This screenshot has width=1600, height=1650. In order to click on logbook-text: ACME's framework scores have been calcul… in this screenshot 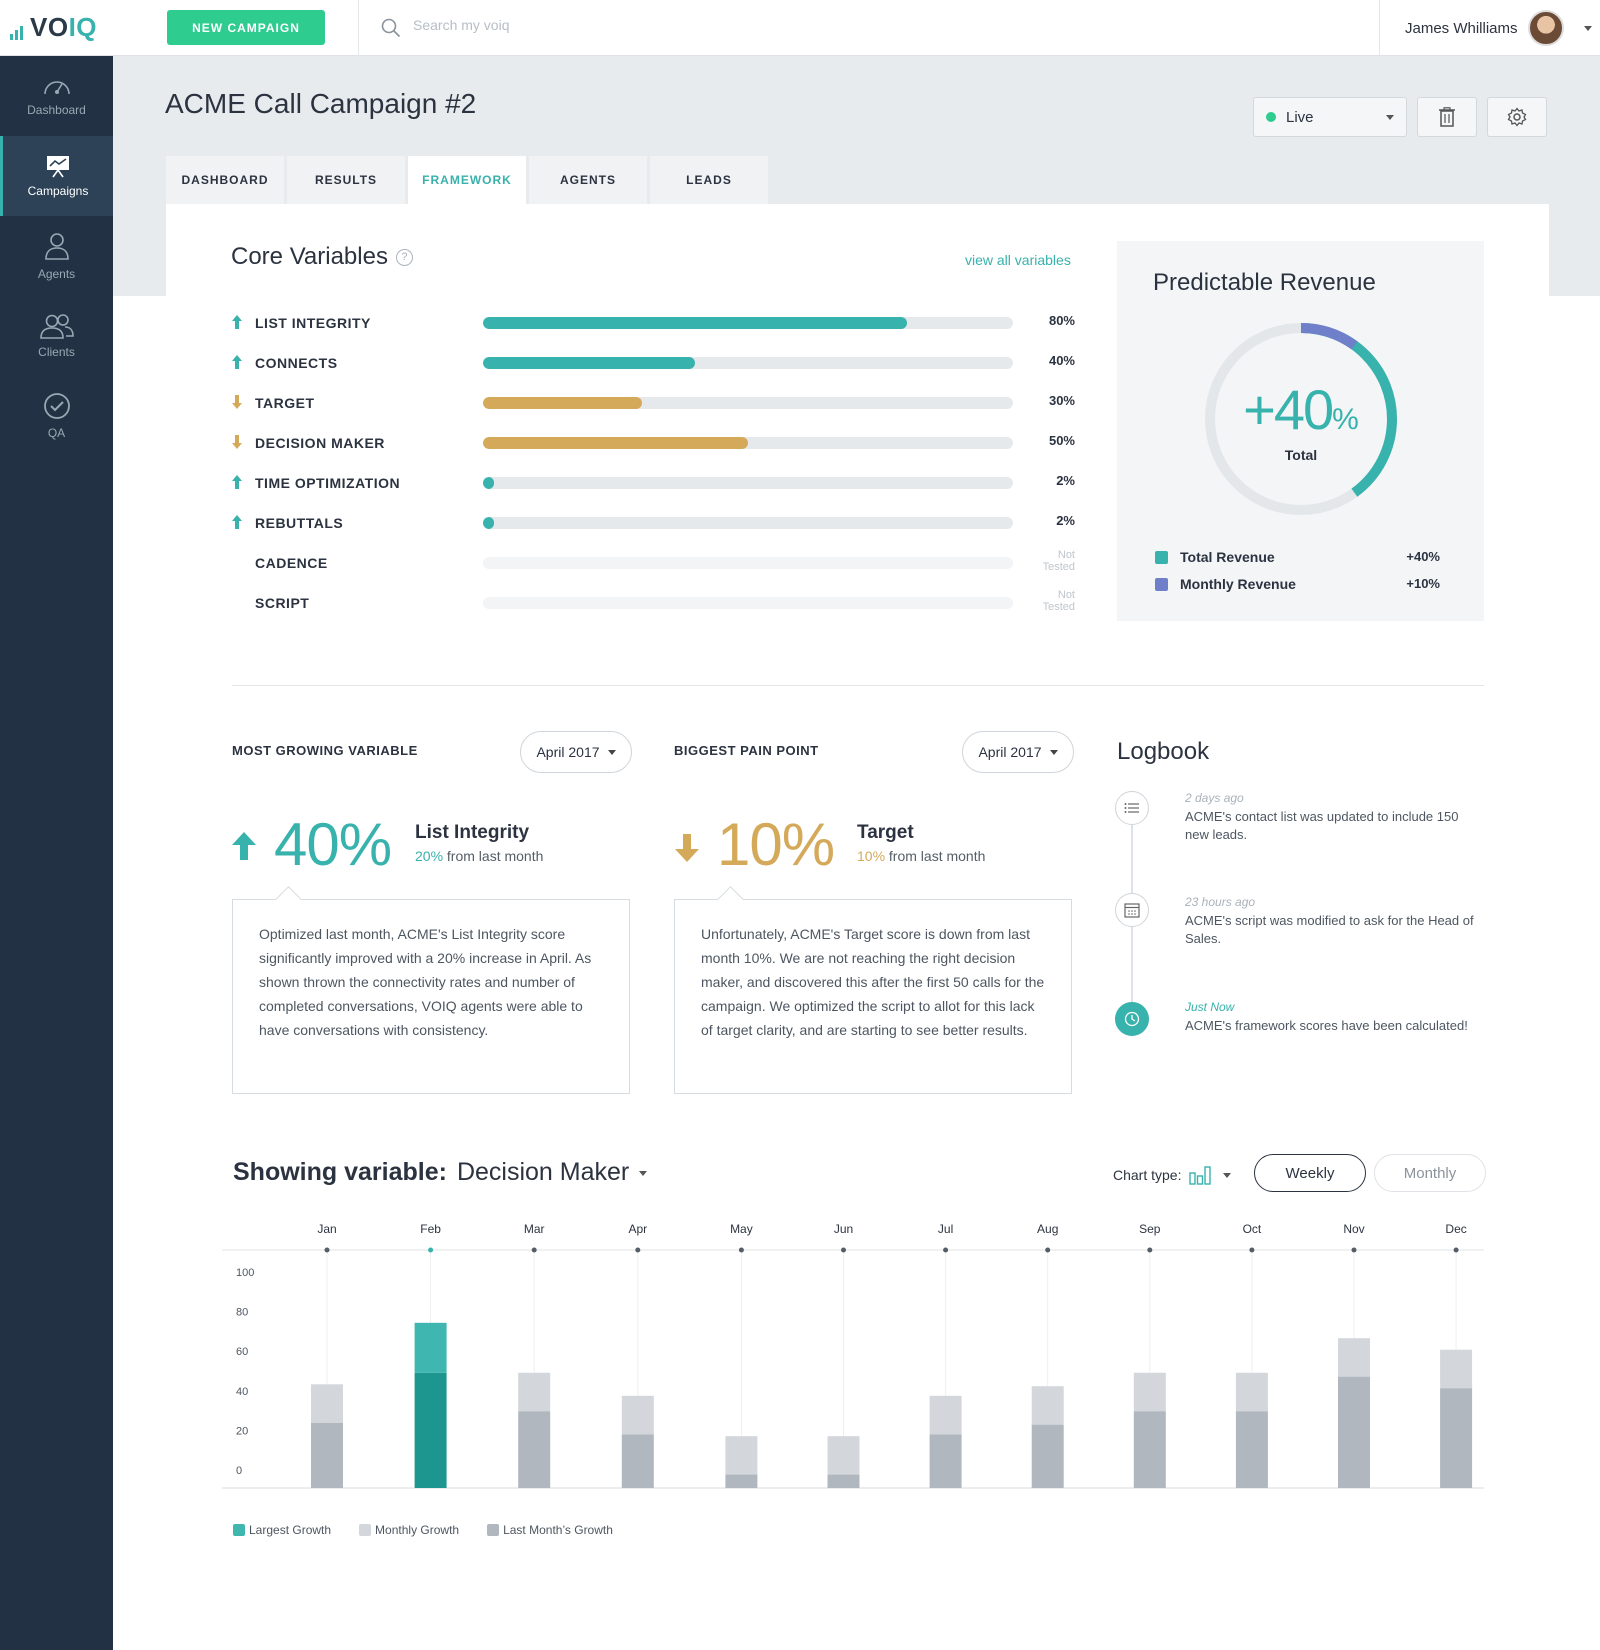, I will do `click(1326, 1025)`.